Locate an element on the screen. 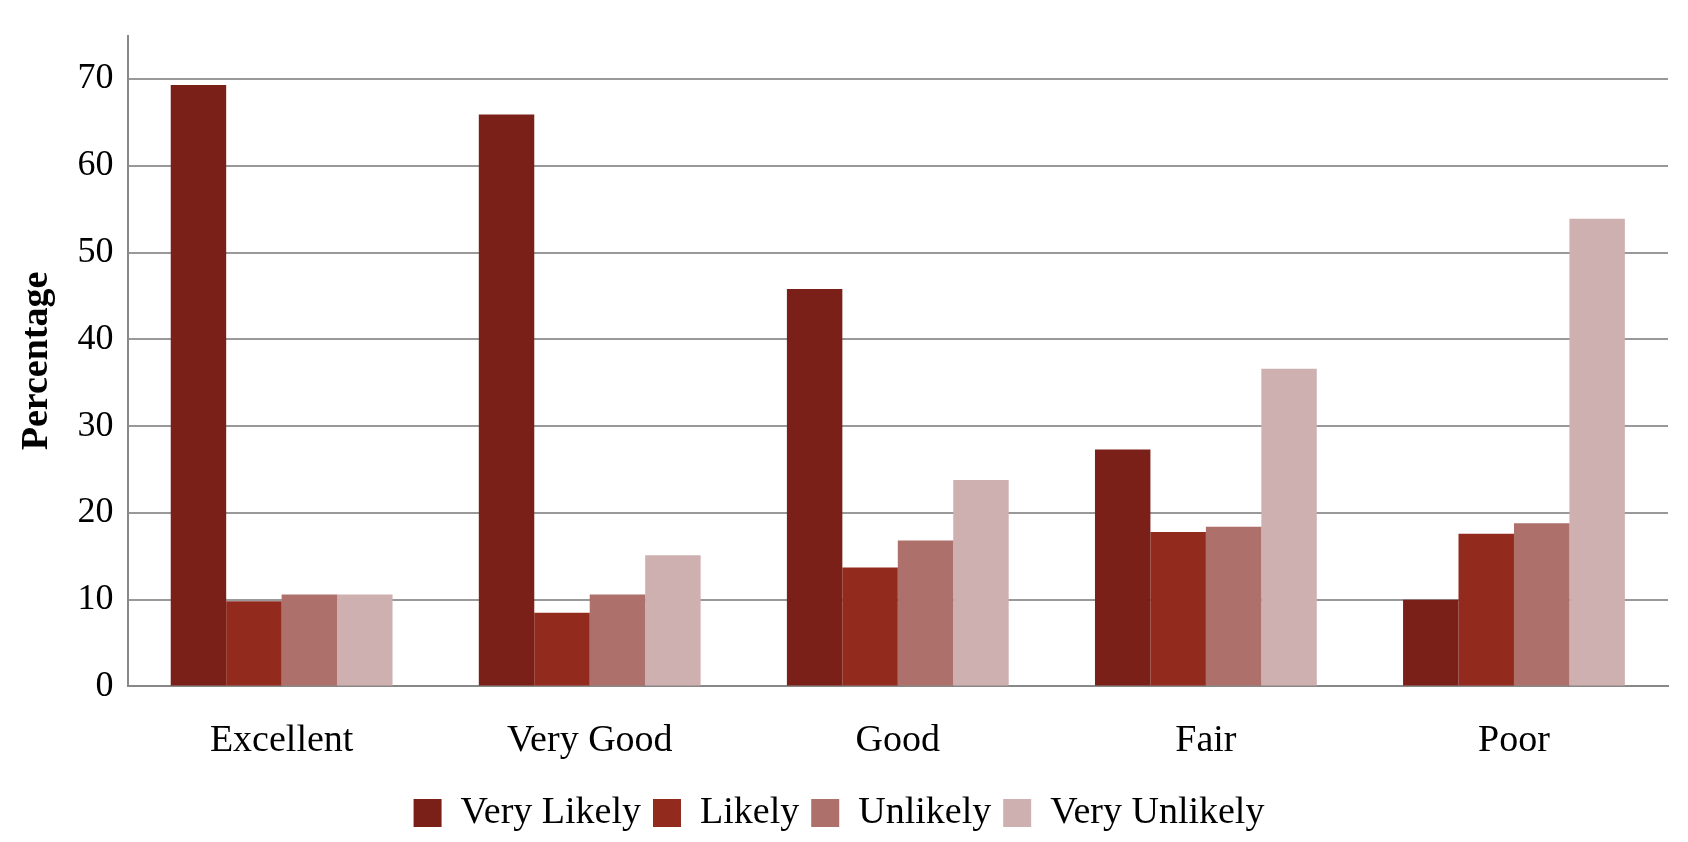  x-tick-label: Excellent is located at coordinates (281, 738).